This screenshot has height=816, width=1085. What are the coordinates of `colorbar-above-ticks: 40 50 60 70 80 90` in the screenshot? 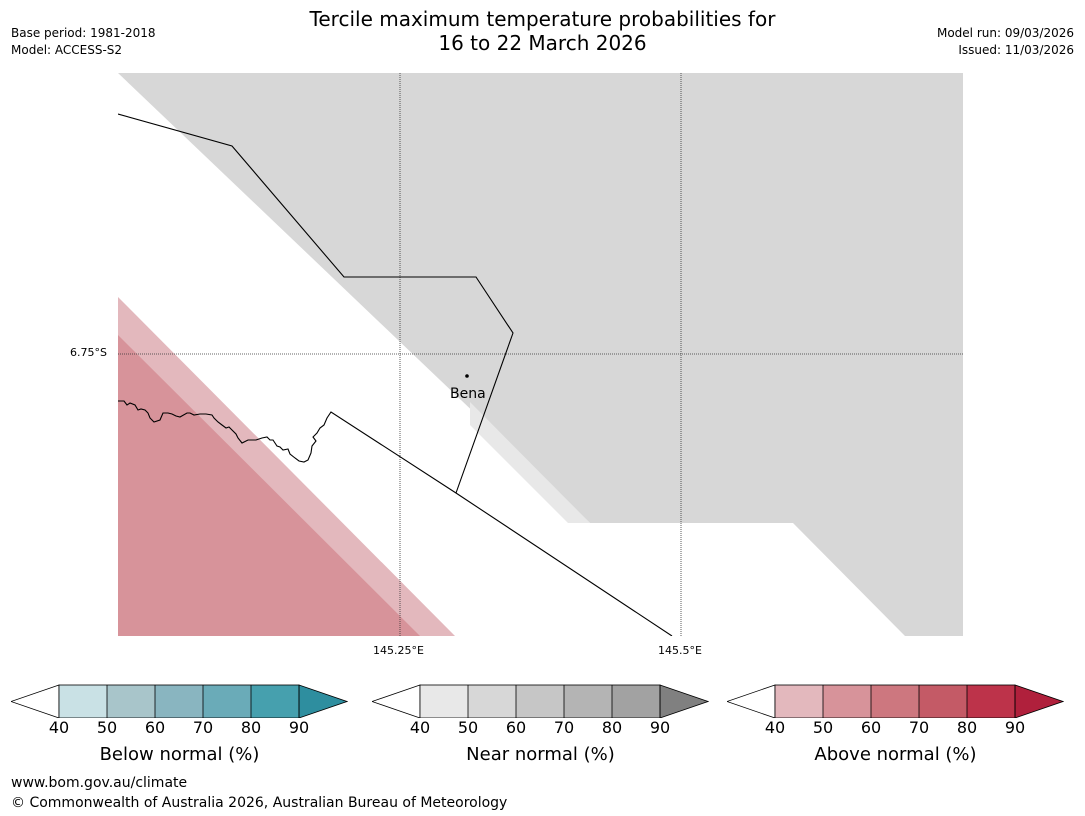 It's located at (895, 728).